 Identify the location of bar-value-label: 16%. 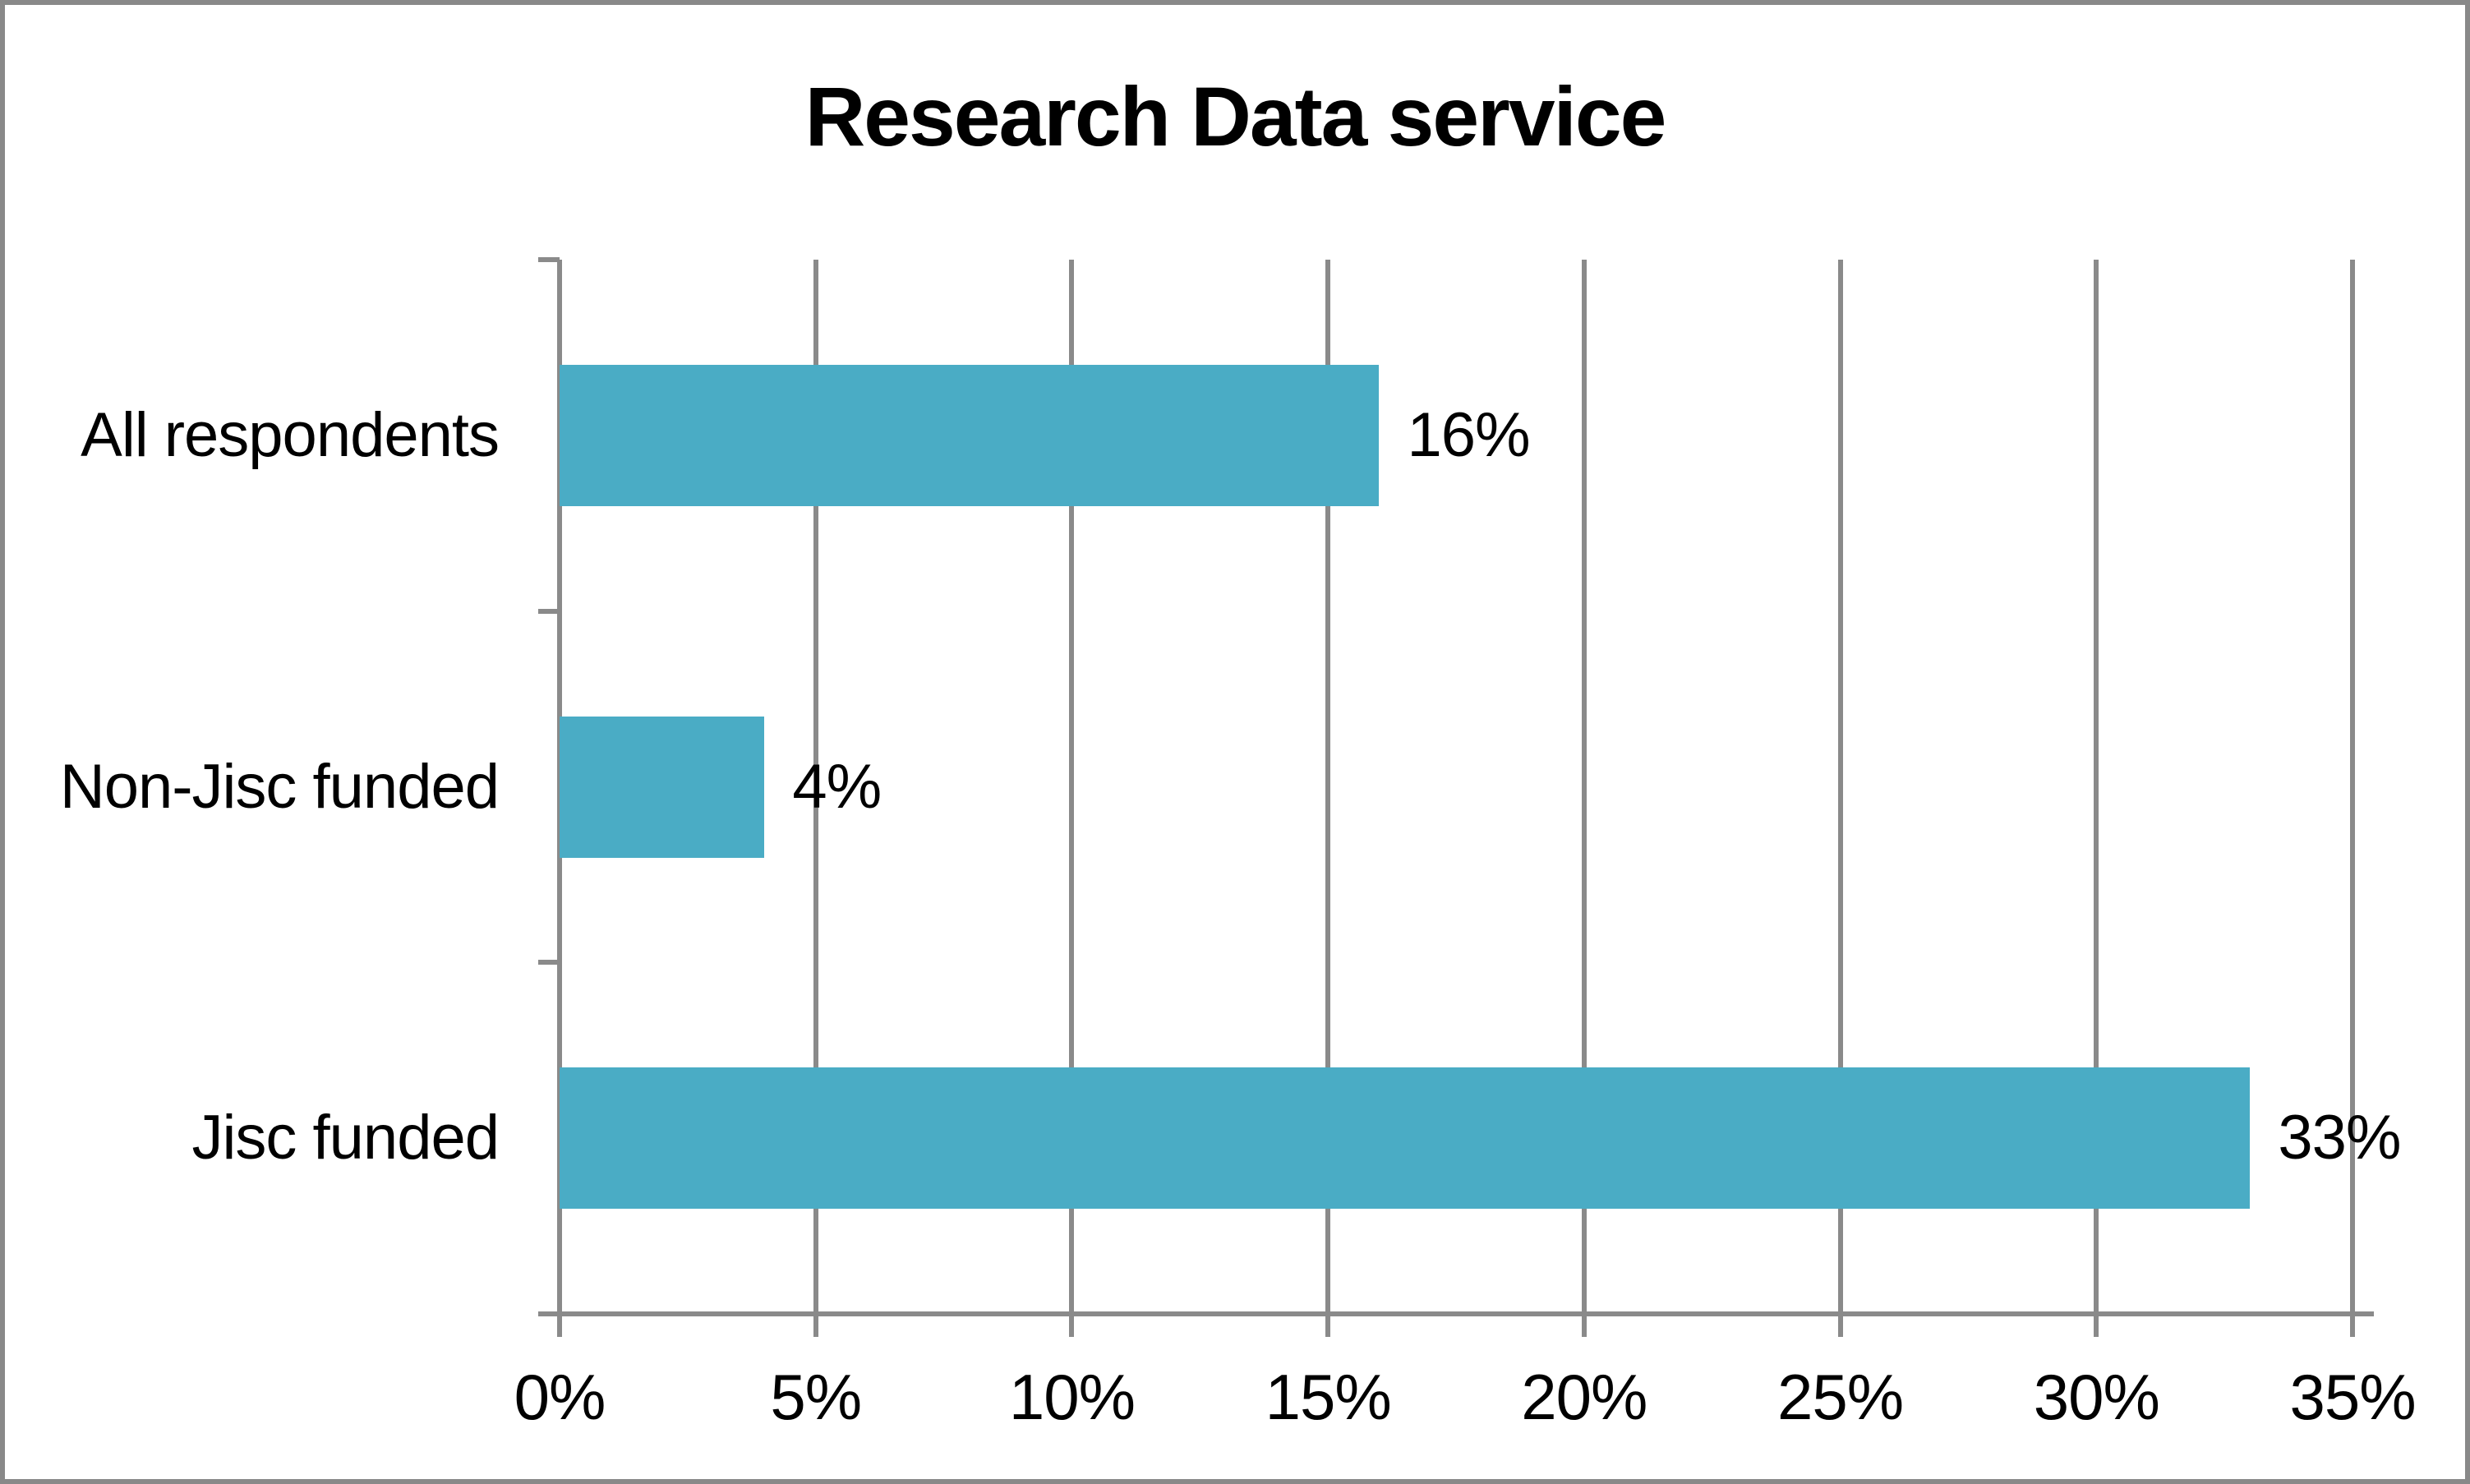
(1469, 435).